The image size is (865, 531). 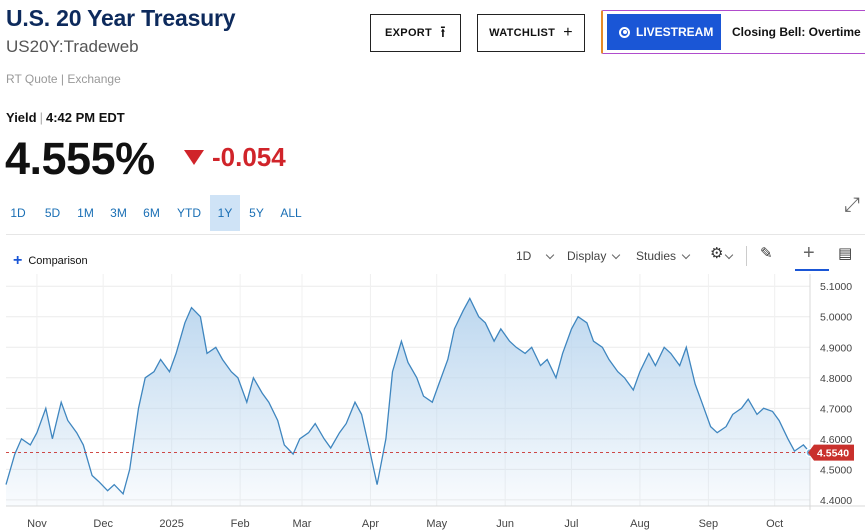 I want to click on watchlist-button: WATCHLIST +, so click(x=531, y=33).